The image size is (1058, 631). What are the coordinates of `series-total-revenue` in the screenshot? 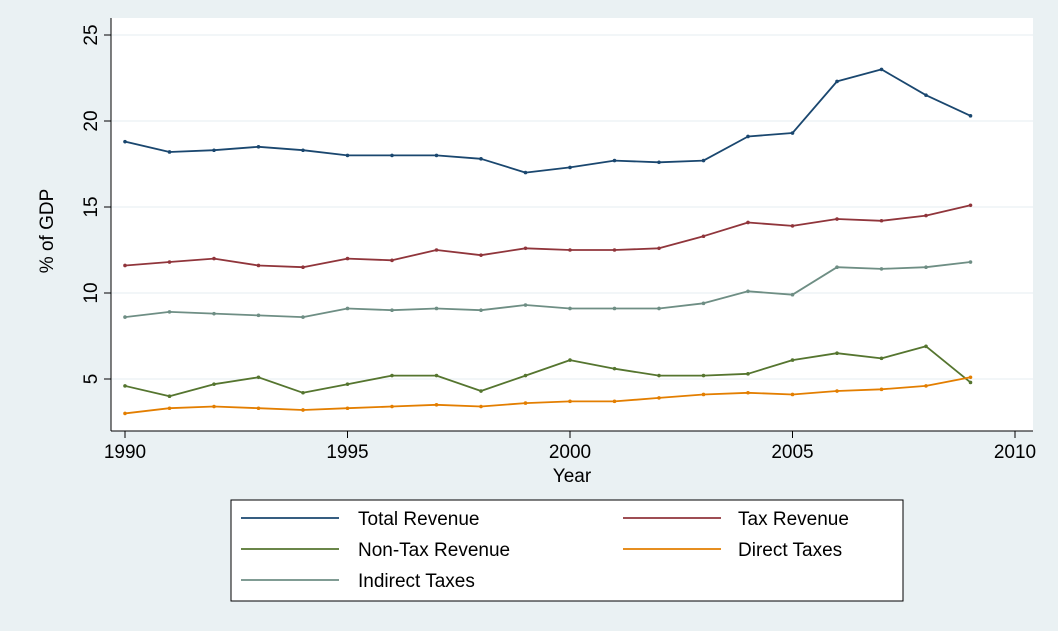 It's located at (548, 121).